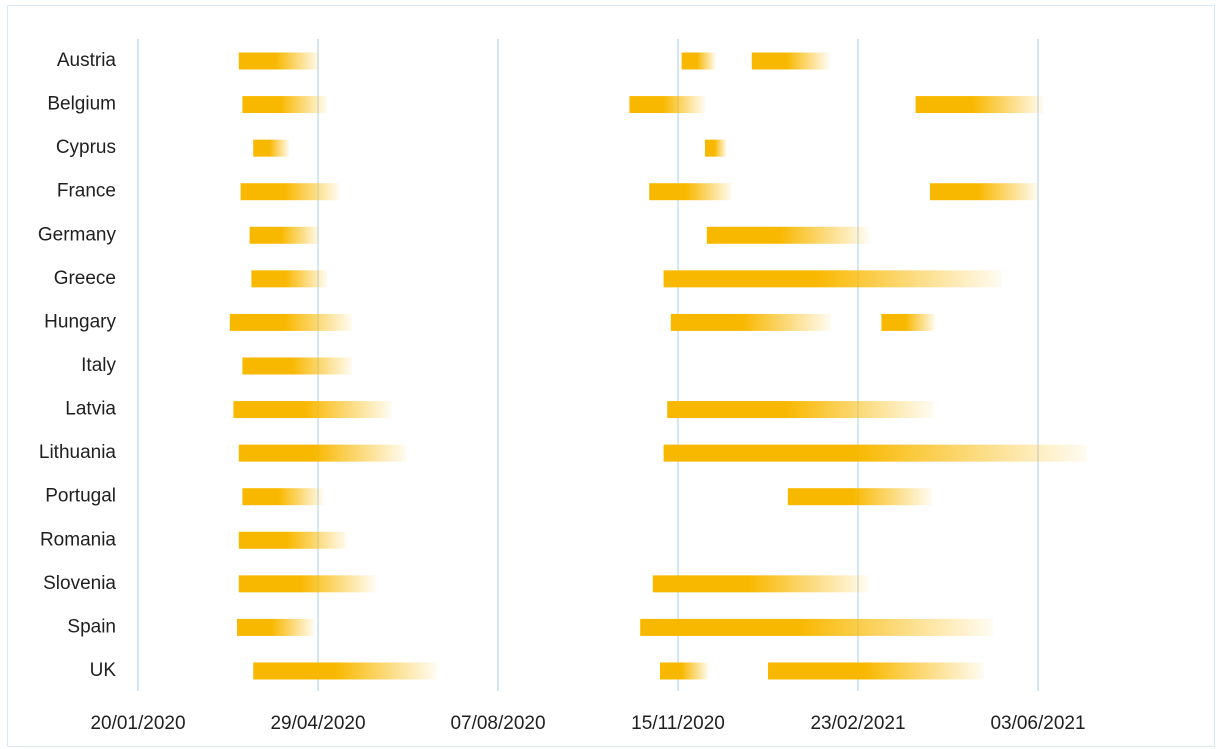 The width and height of the screenshot is (1216, 749). I want to click on y-tick-label: Hungary, so click(80, 321).